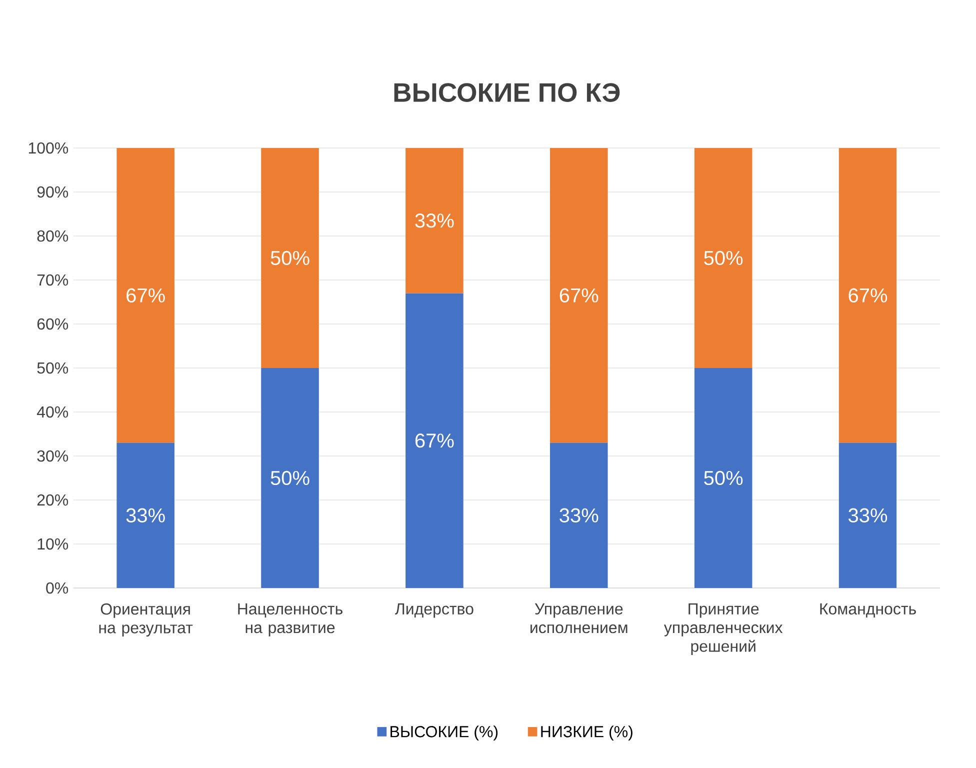 The height and width of the screenshot is (768, 976). I want to click on x-tick-label: Управление исполнением, so click(579, 618).